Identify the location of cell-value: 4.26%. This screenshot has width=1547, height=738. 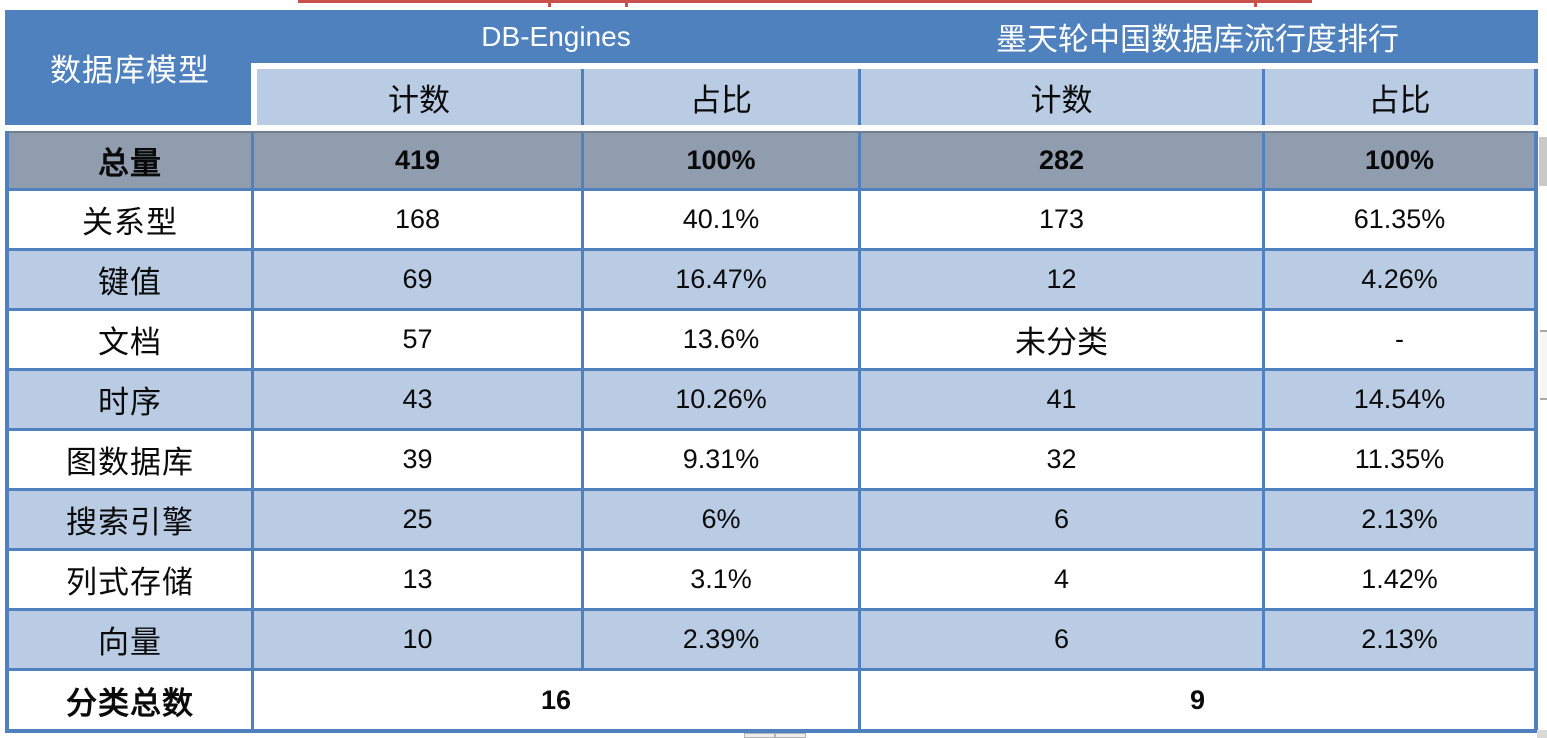
(1398, 279).